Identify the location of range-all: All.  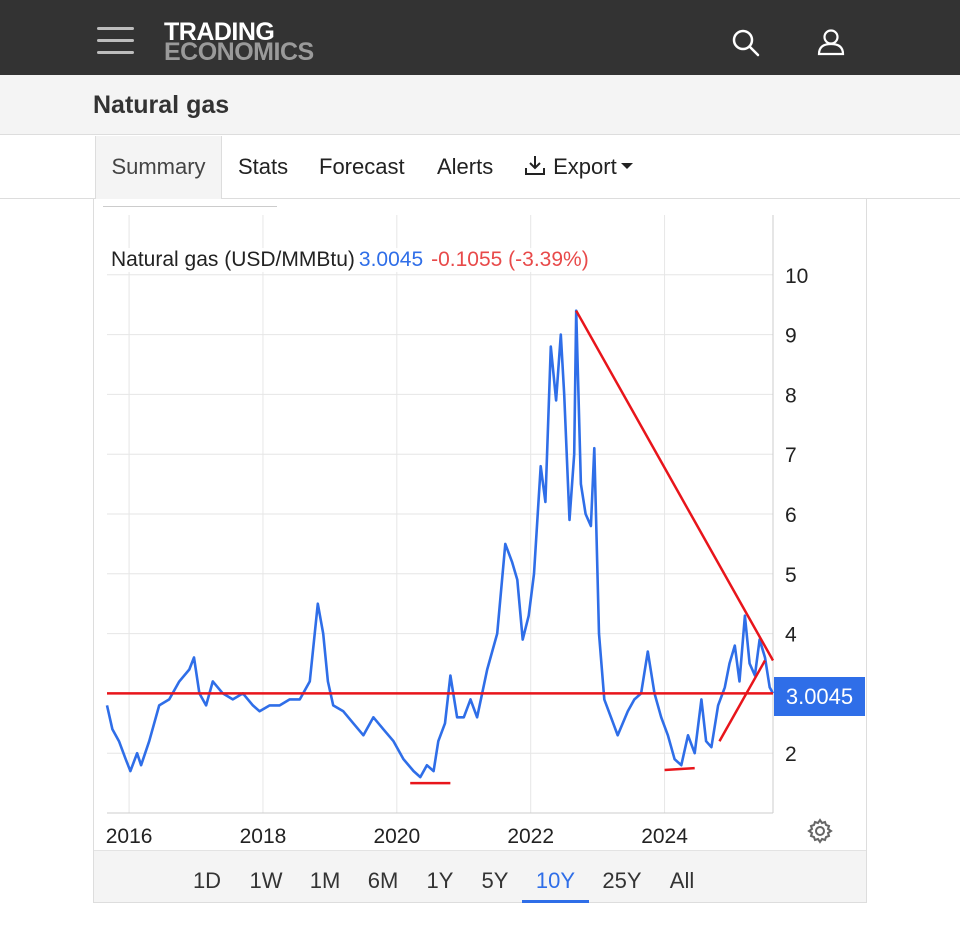
(682, 877).